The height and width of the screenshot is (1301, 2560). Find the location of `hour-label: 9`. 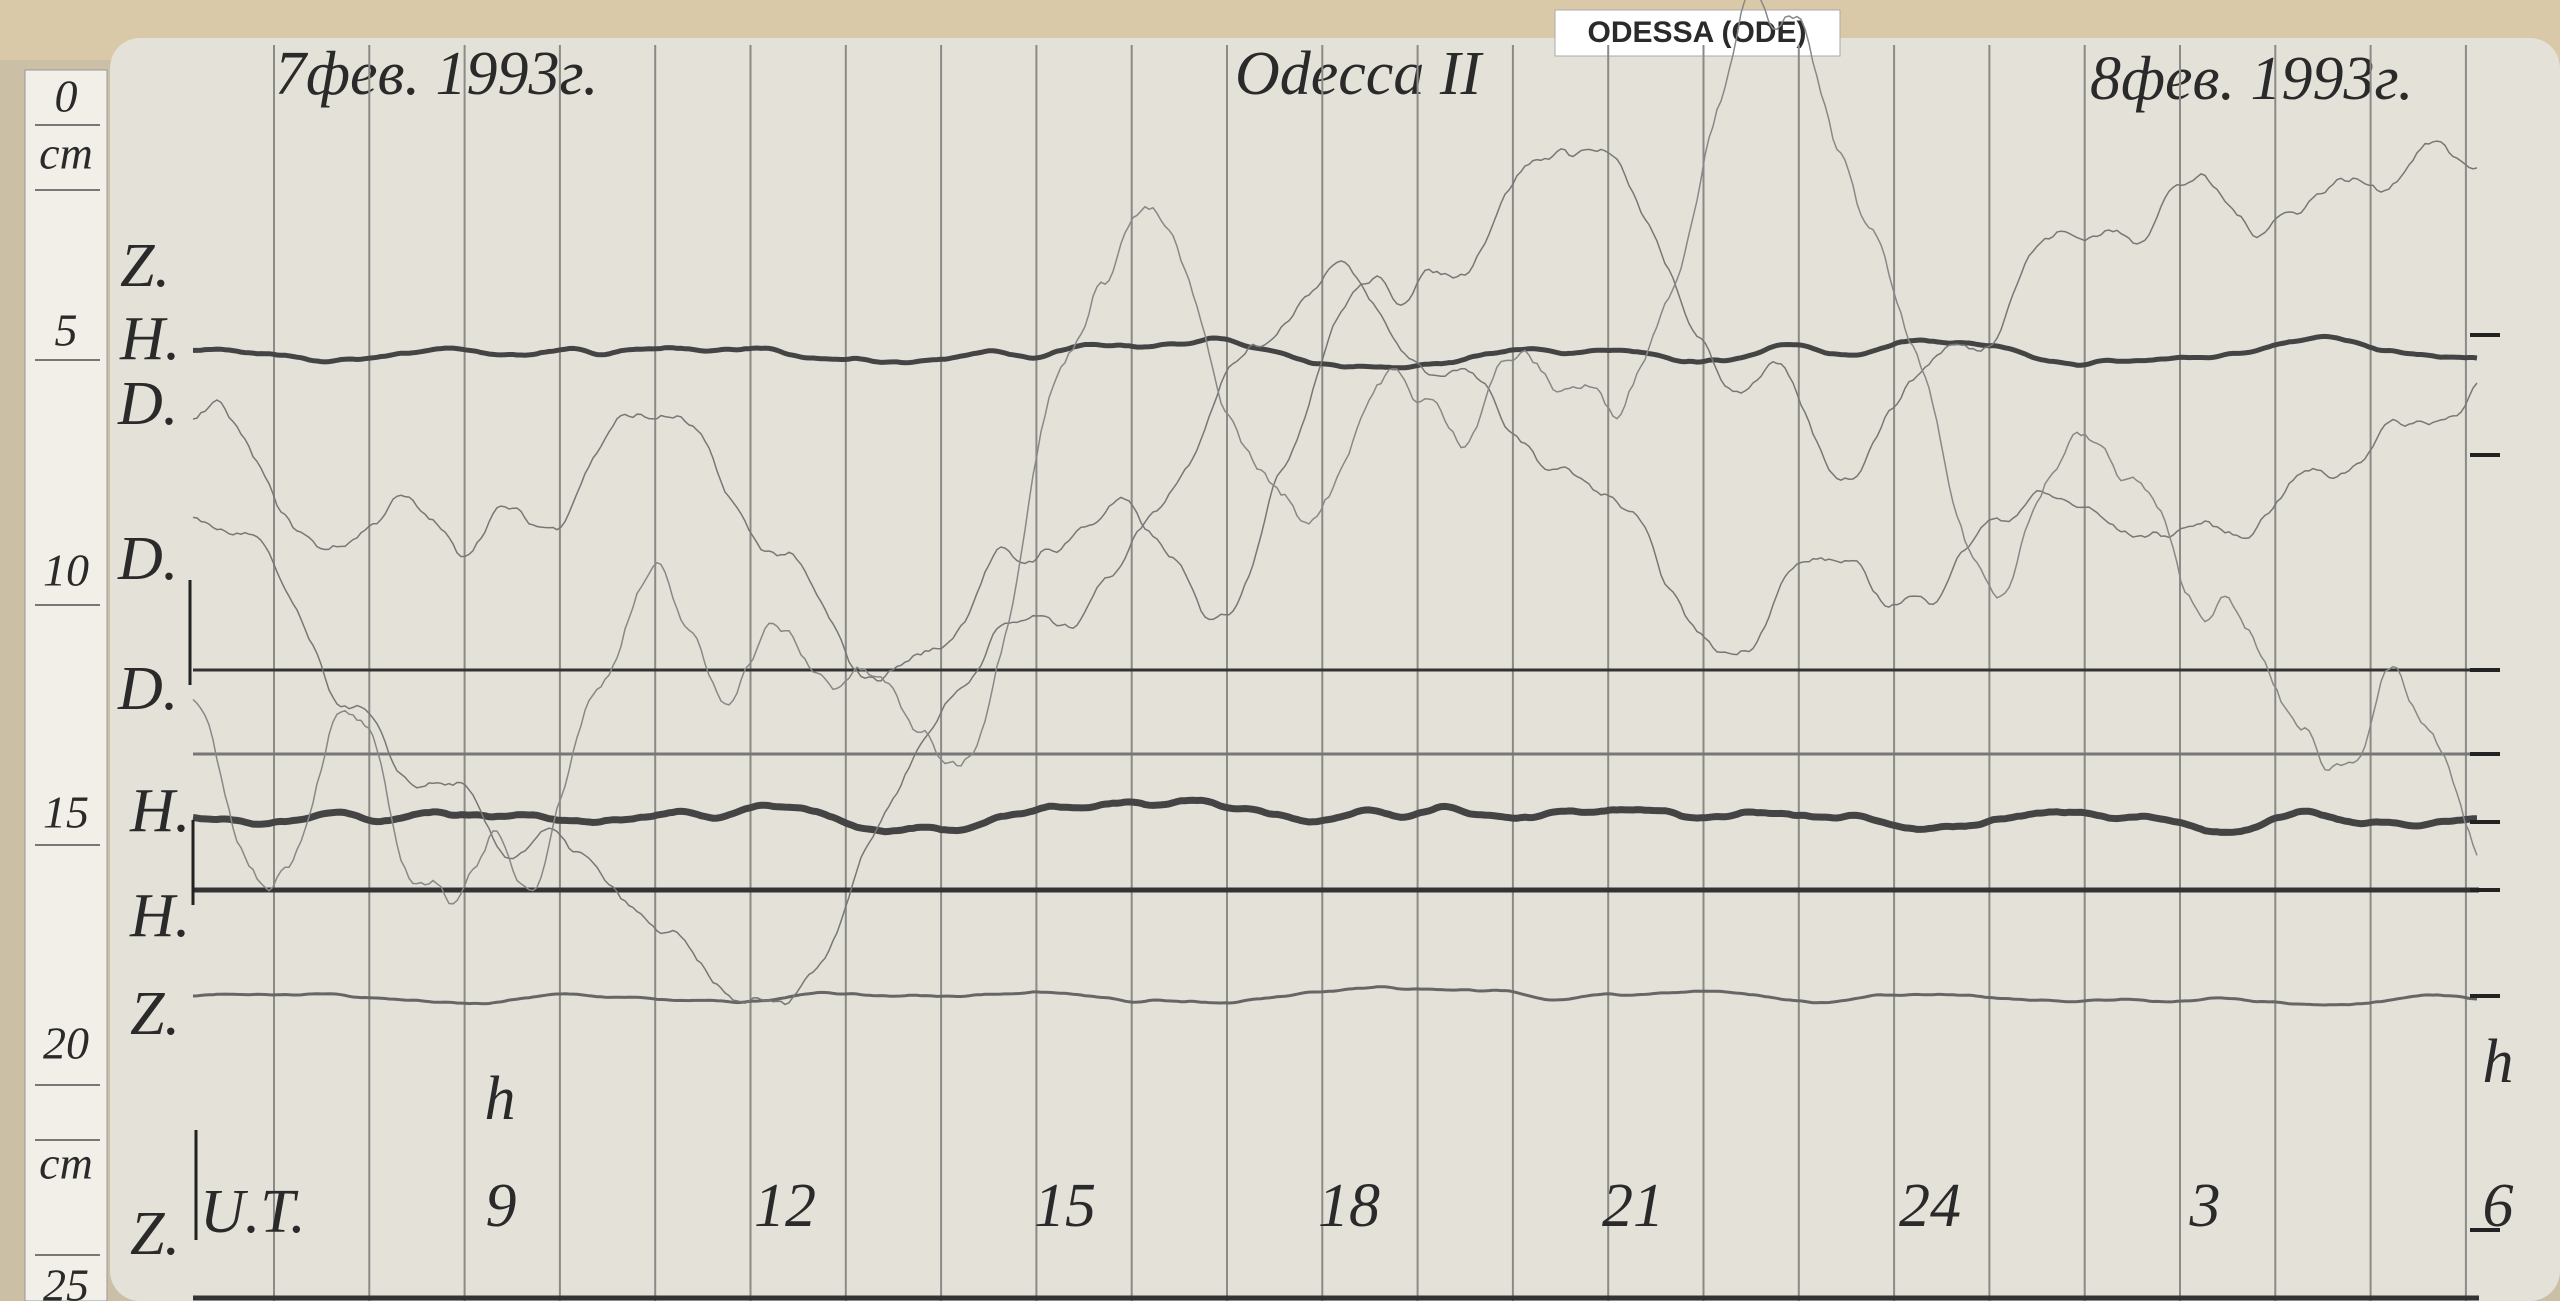

hour-label: 9 is located at coordinates (501, 1206).